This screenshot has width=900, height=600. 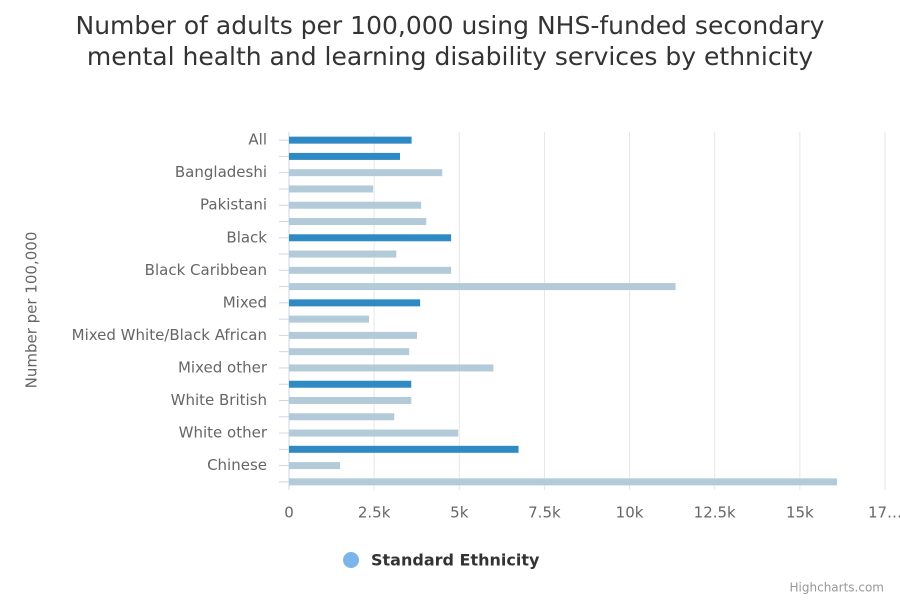 What do you see at coordinates (32, 310) in the screenshot?
I see `y-axis-title: Number per 100,000` at bounding box center [32, 310].